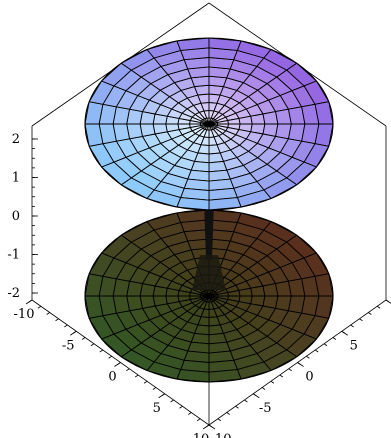 The image size is (391, 438). Describe the element at coordinates (16, 178) in the screenshot. I see `z-tick-label: 1` at that location.